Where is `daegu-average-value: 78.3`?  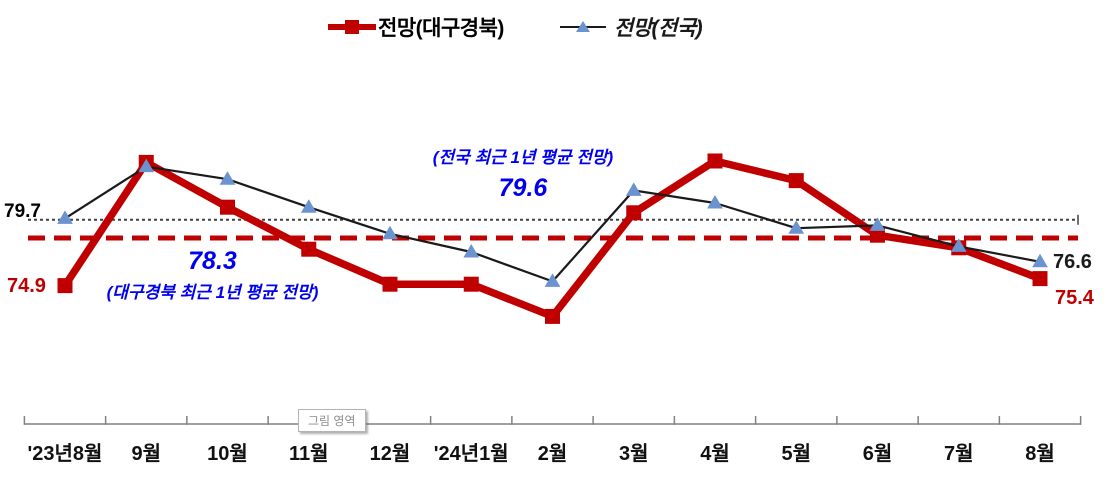
daegu-average-value: 78.3 is located at coordinates (212, 261).